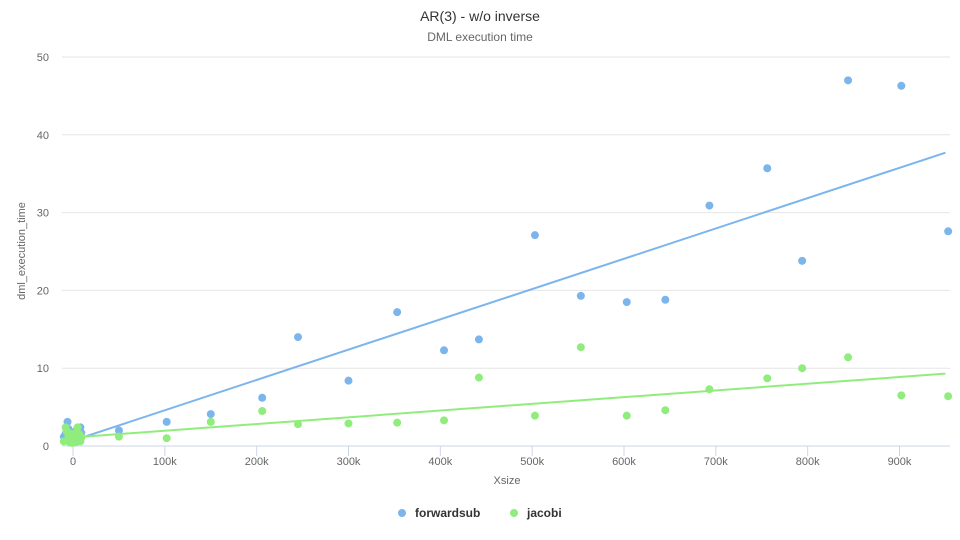 Image resolution: width=960 pixels, height=540 pixels. Describe the element at coordinates (349, 462) in the screenshot. I see `x-tick-label: 300k` at that location.